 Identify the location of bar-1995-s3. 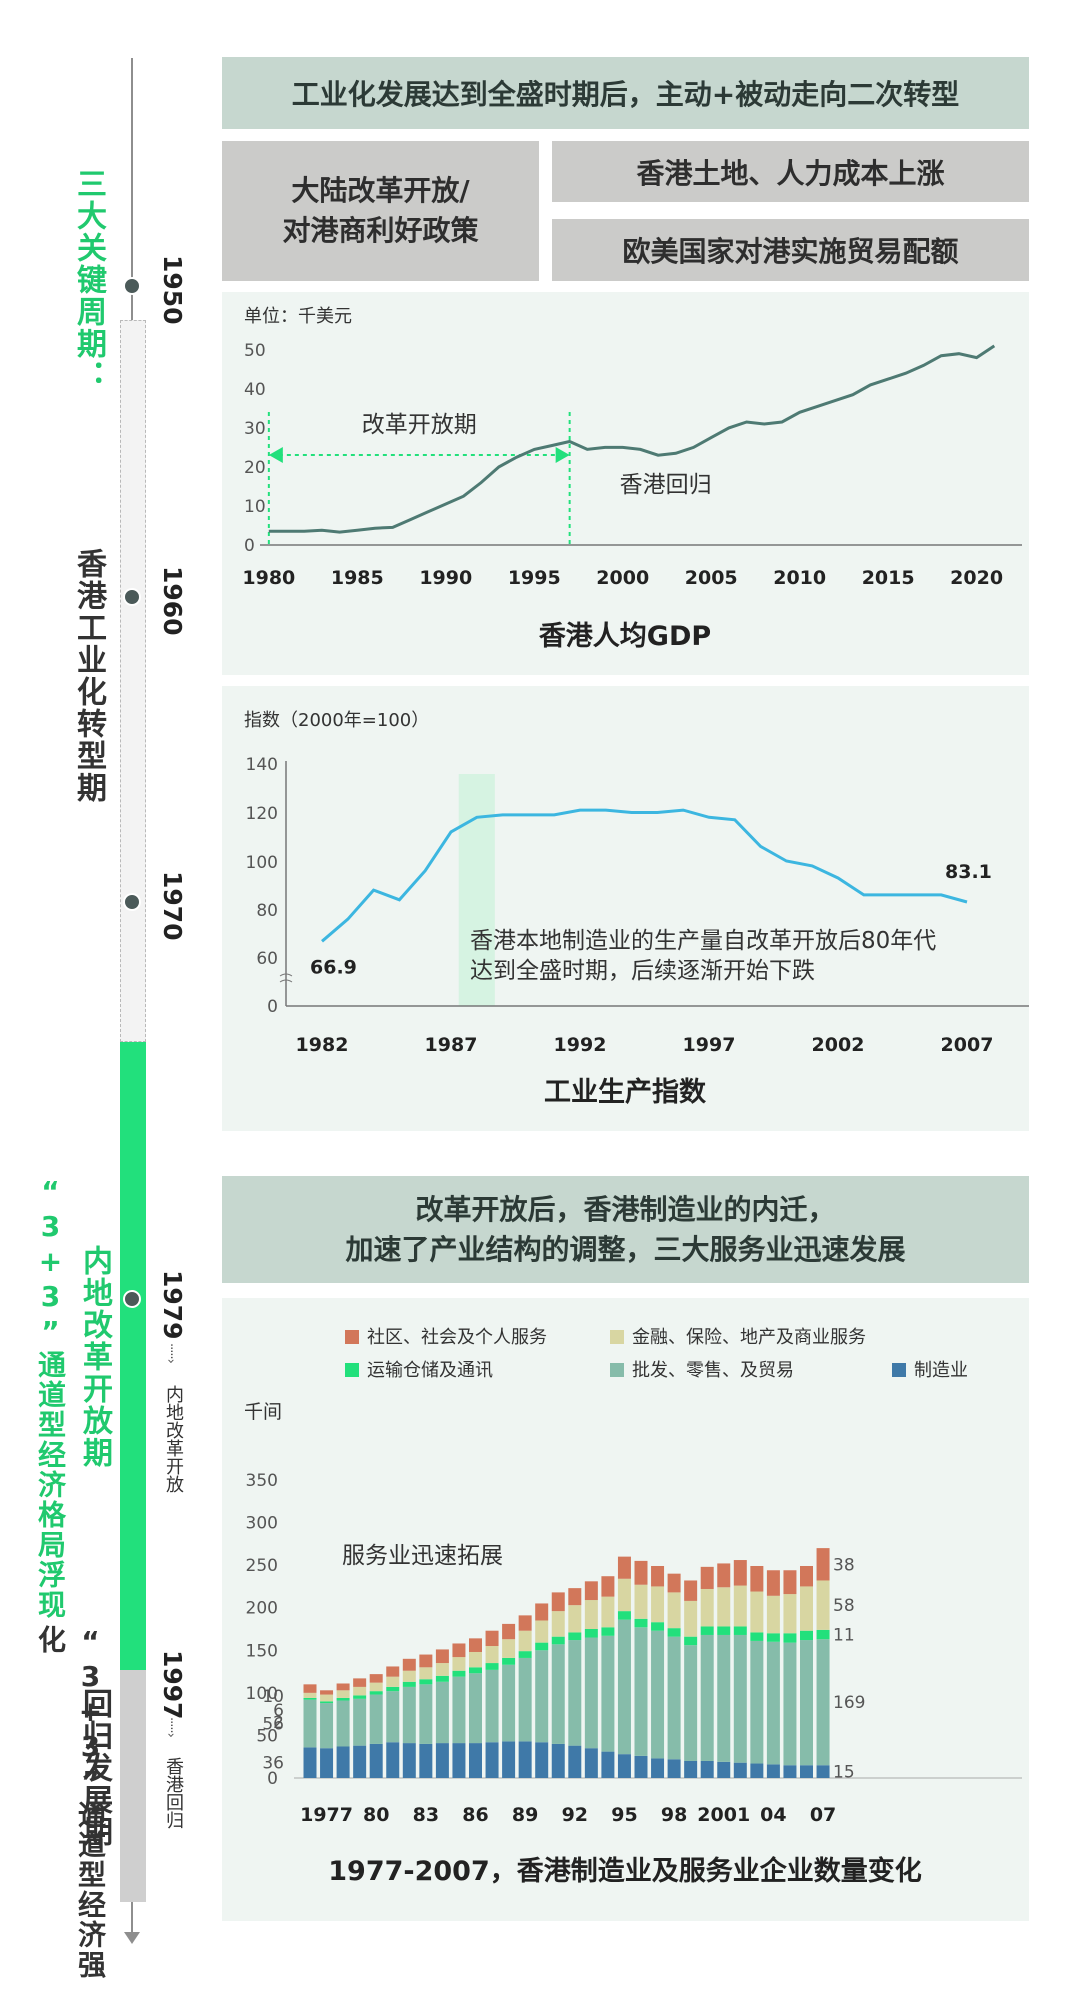
(624, 1595).